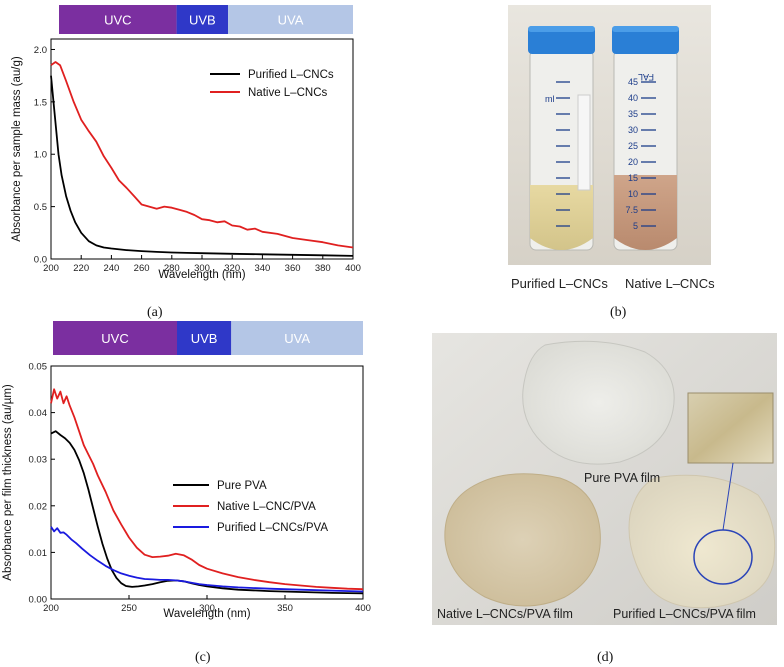 This screenshot has height=667, width=784. Describe the element at coordinates (272, 528) in the screenshot. I see `legend-label: Purified L–CNCs/PVA` at that location.